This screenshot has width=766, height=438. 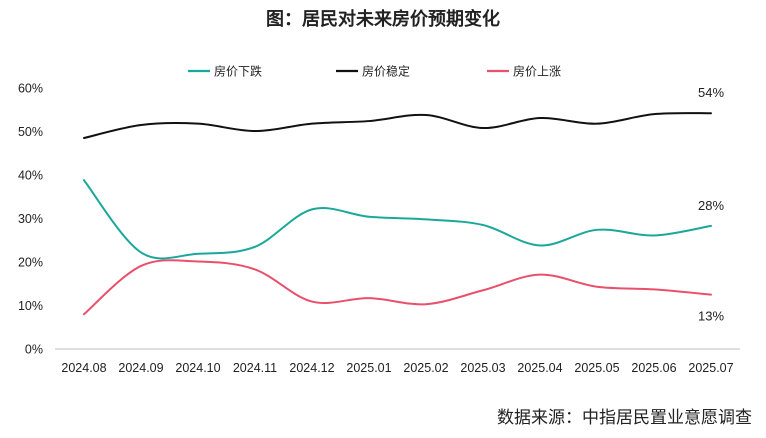 What do you see at coordinates (30, 306) in the screenshot?
I see `y-tick-label: 10%` at bounding box center [30, 306].